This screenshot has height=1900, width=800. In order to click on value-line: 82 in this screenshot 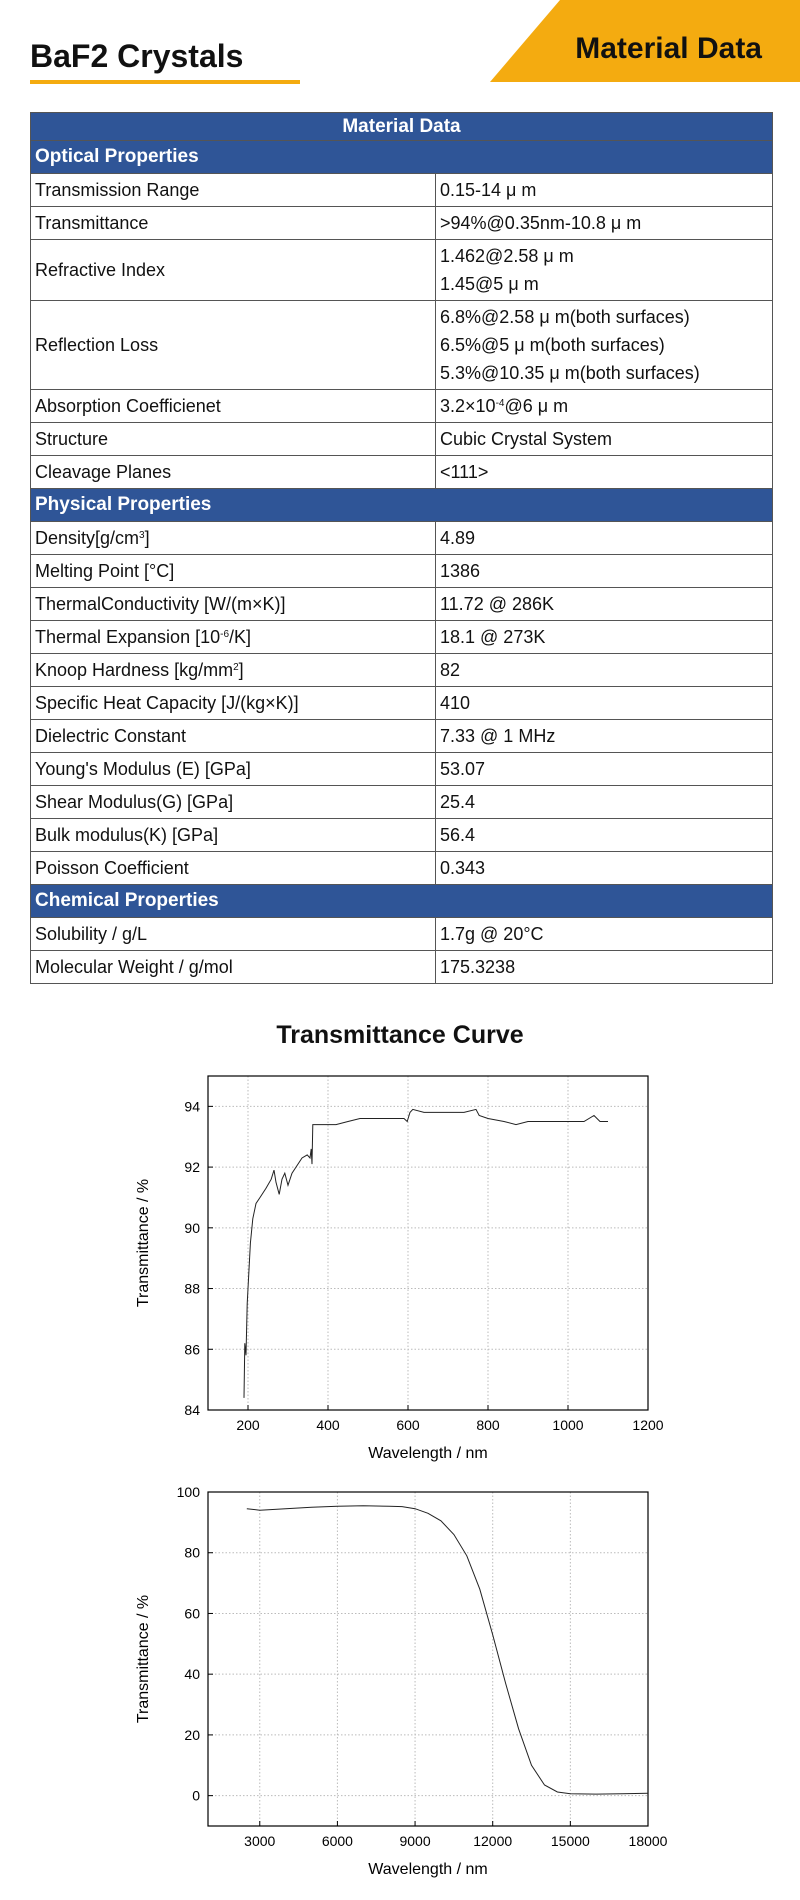, I will do `click(450, 670)`.